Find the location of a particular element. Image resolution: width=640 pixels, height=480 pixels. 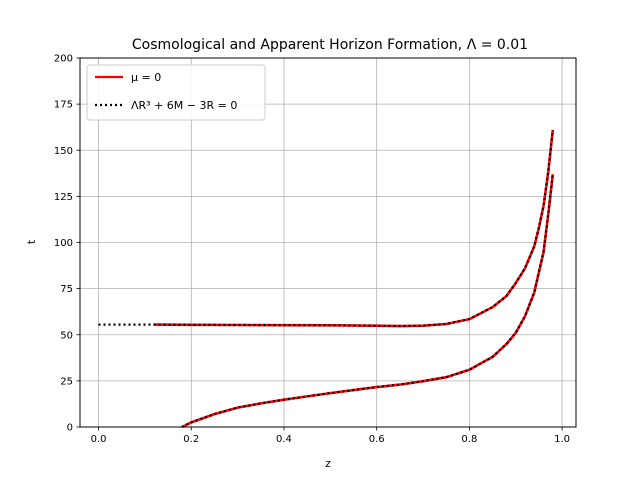

x-axis-label: z is located at coordinates (328, 463).